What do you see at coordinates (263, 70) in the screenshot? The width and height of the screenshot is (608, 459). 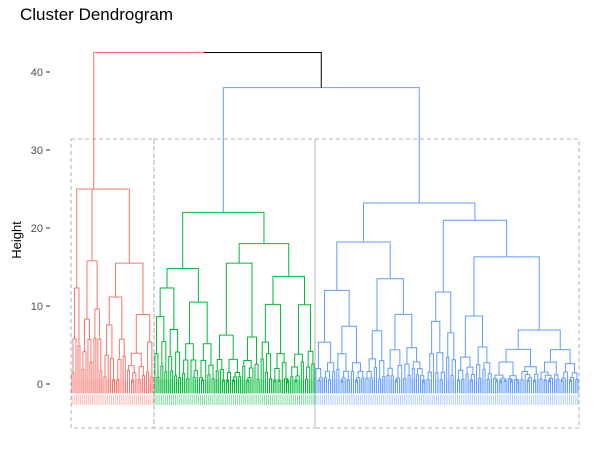 I see `branch-root` at bounding box center [263, 70].